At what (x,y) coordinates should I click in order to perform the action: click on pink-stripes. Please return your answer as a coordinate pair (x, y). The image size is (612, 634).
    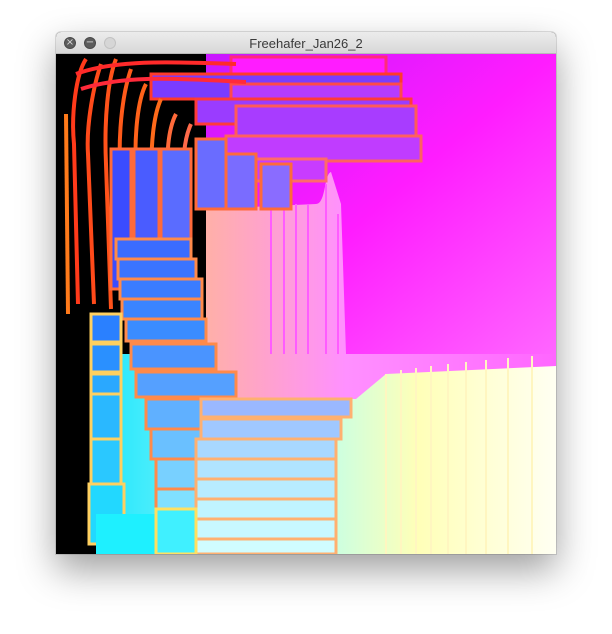
    Looking at the image, I should click on (304, 269).